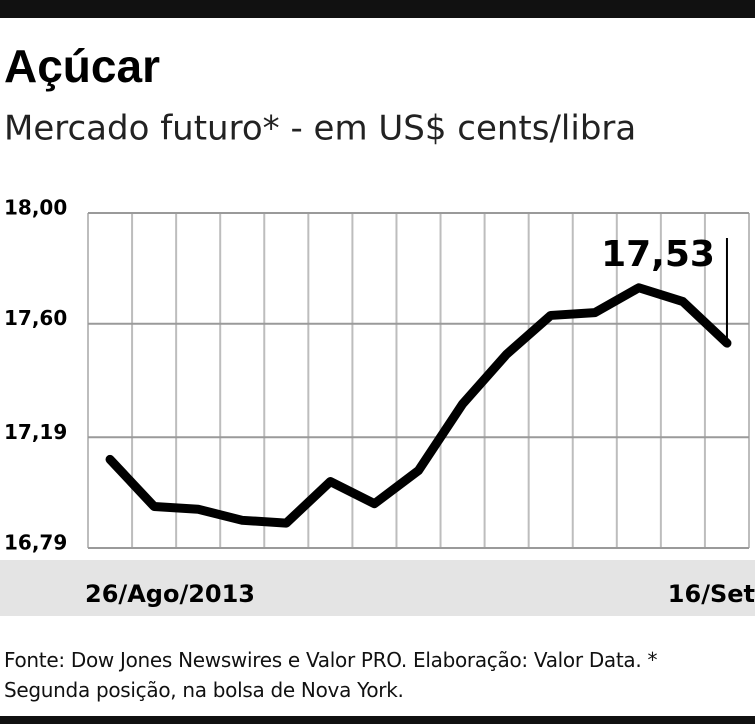 The image size is (755, 724). Describe the element at coordinates (35, 318) in the screenshot. I see `y-tick-label: 17,60` at that location.